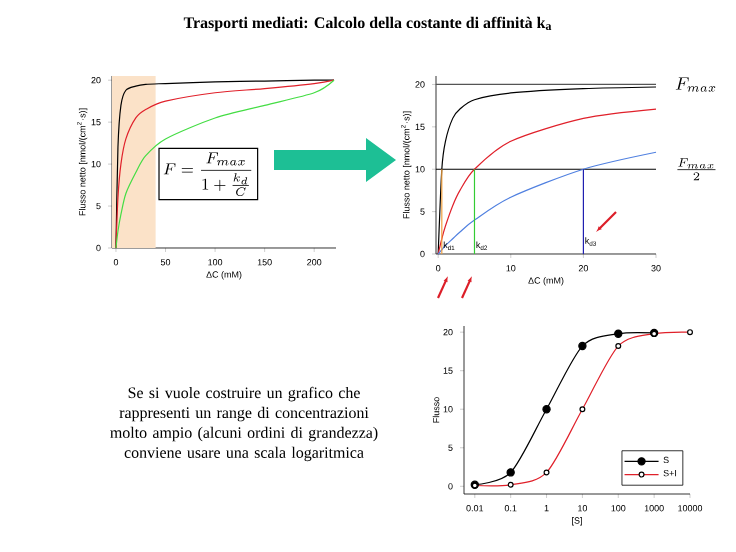  Describe the element at coordinates (696, 169) in the screenshot. I see `ref-line-label: $\frac{F_{max}}{2}$` at that location.